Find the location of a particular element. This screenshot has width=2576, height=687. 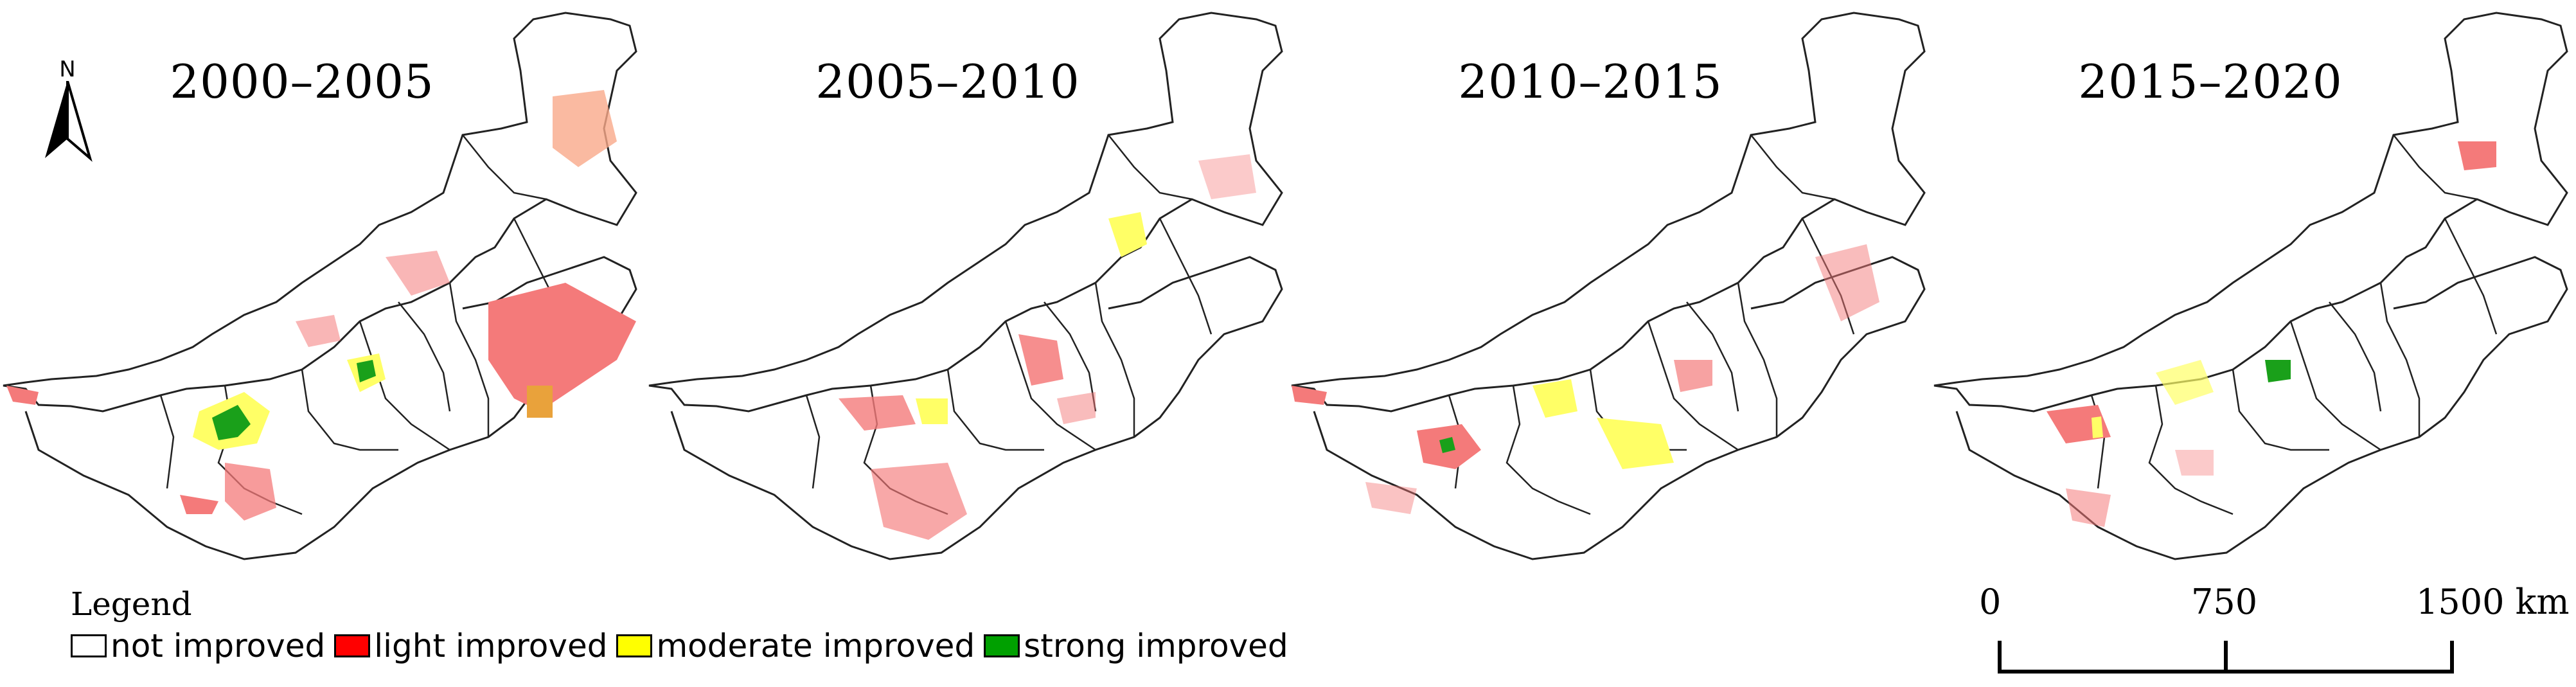

scale-tick-0: 0 is located at coordinates (1991, 602).